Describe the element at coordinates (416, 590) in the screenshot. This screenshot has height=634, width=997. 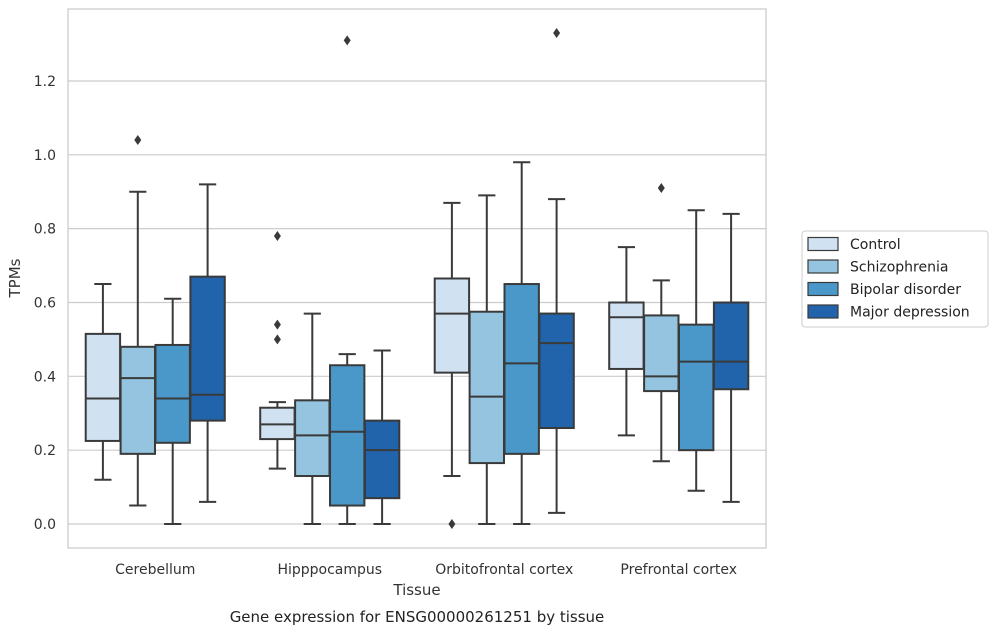
I see `x-axis-label: Tissue` at that location.